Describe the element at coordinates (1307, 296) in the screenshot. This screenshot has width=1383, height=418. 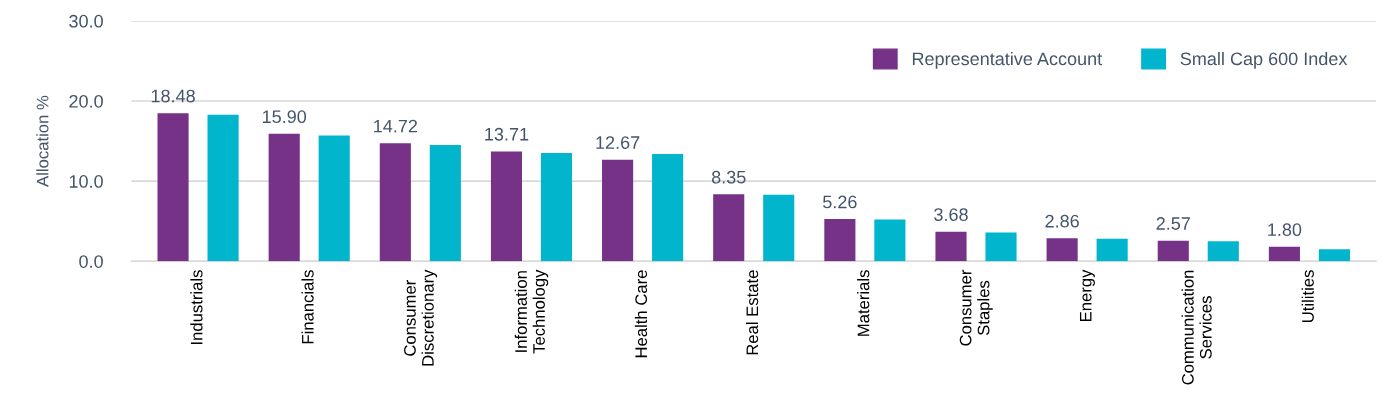
I see `x-tick-label: Utilities` at that location.